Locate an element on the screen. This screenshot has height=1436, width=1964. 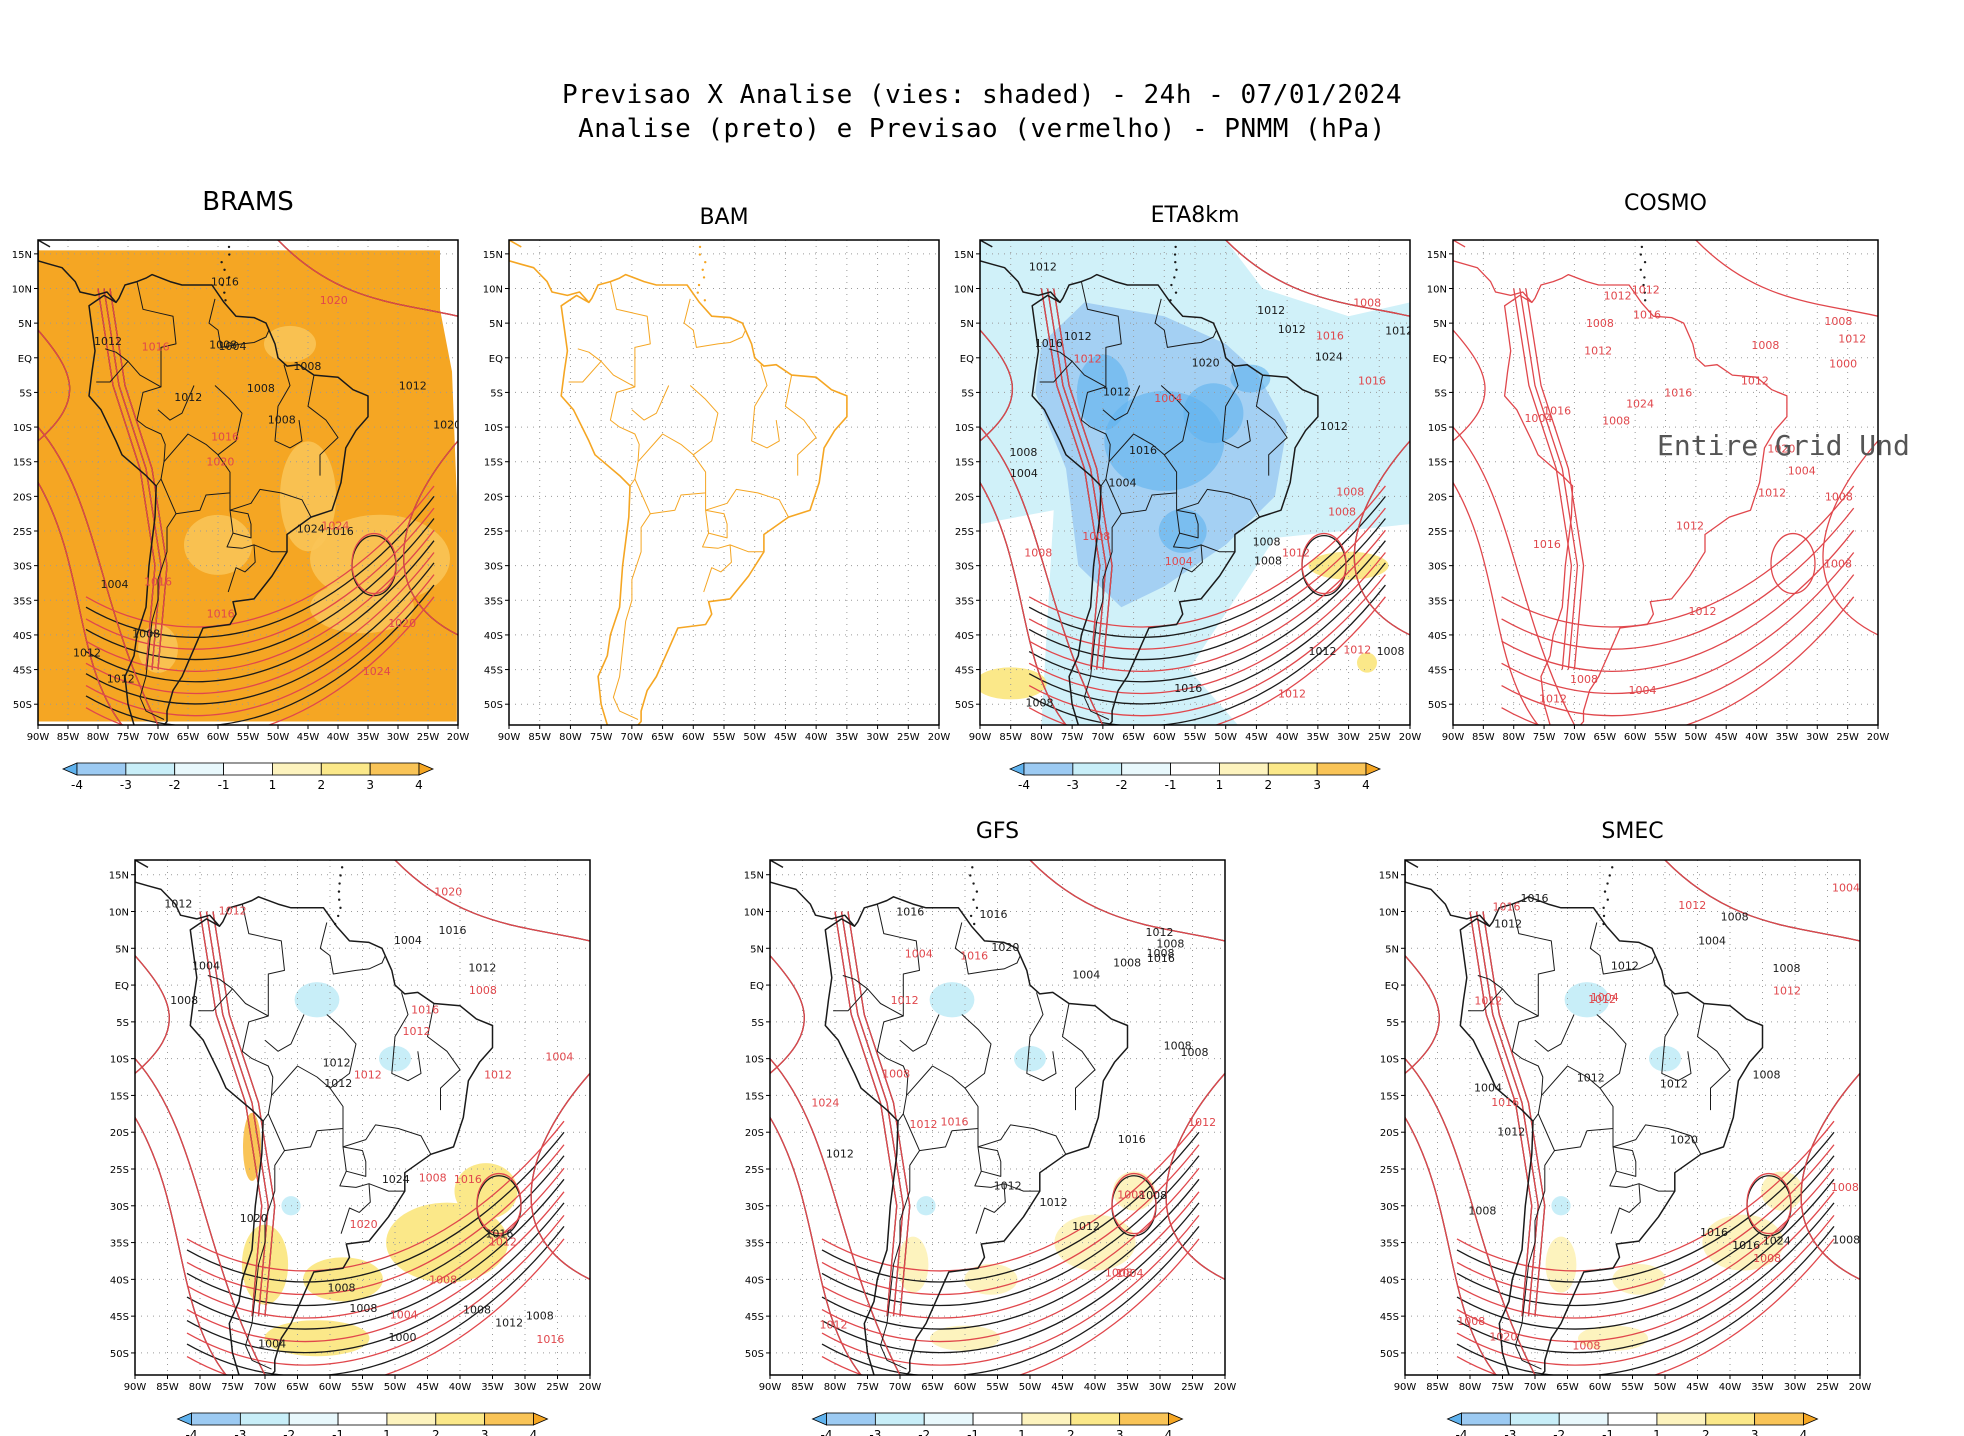
lon-tick-label: 25W is located at coordinates (1827, 1387).